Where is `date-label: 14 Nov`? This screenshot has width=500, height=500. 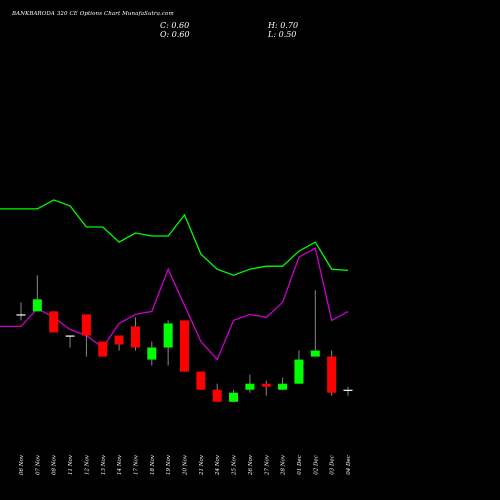
date-label: 14 Nov is located at coordinates (120, 464).